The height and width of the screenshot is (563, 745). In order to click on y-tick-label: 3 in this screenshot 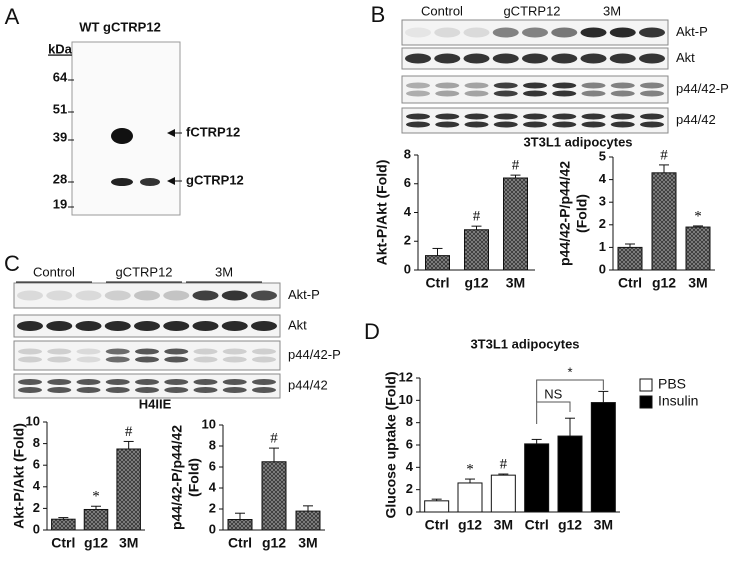, I will do `click(602, 201)`.